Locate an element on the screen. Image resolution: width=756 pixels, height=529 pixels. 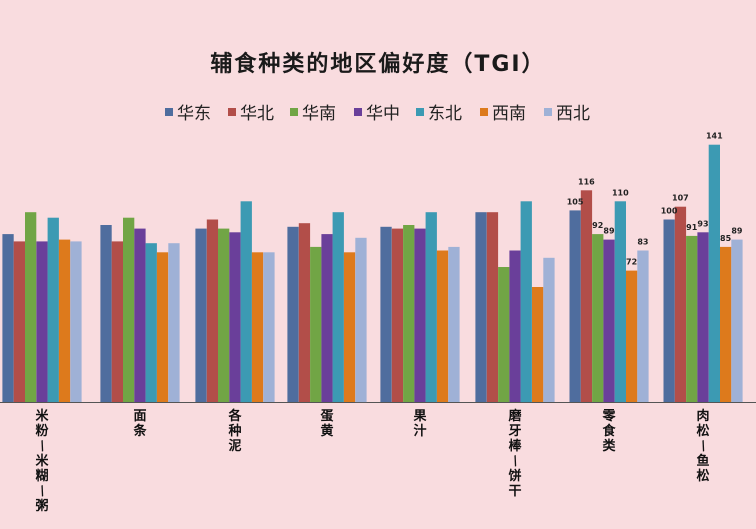
bar-西南-各种泥 is located at coordinates (257, 327).